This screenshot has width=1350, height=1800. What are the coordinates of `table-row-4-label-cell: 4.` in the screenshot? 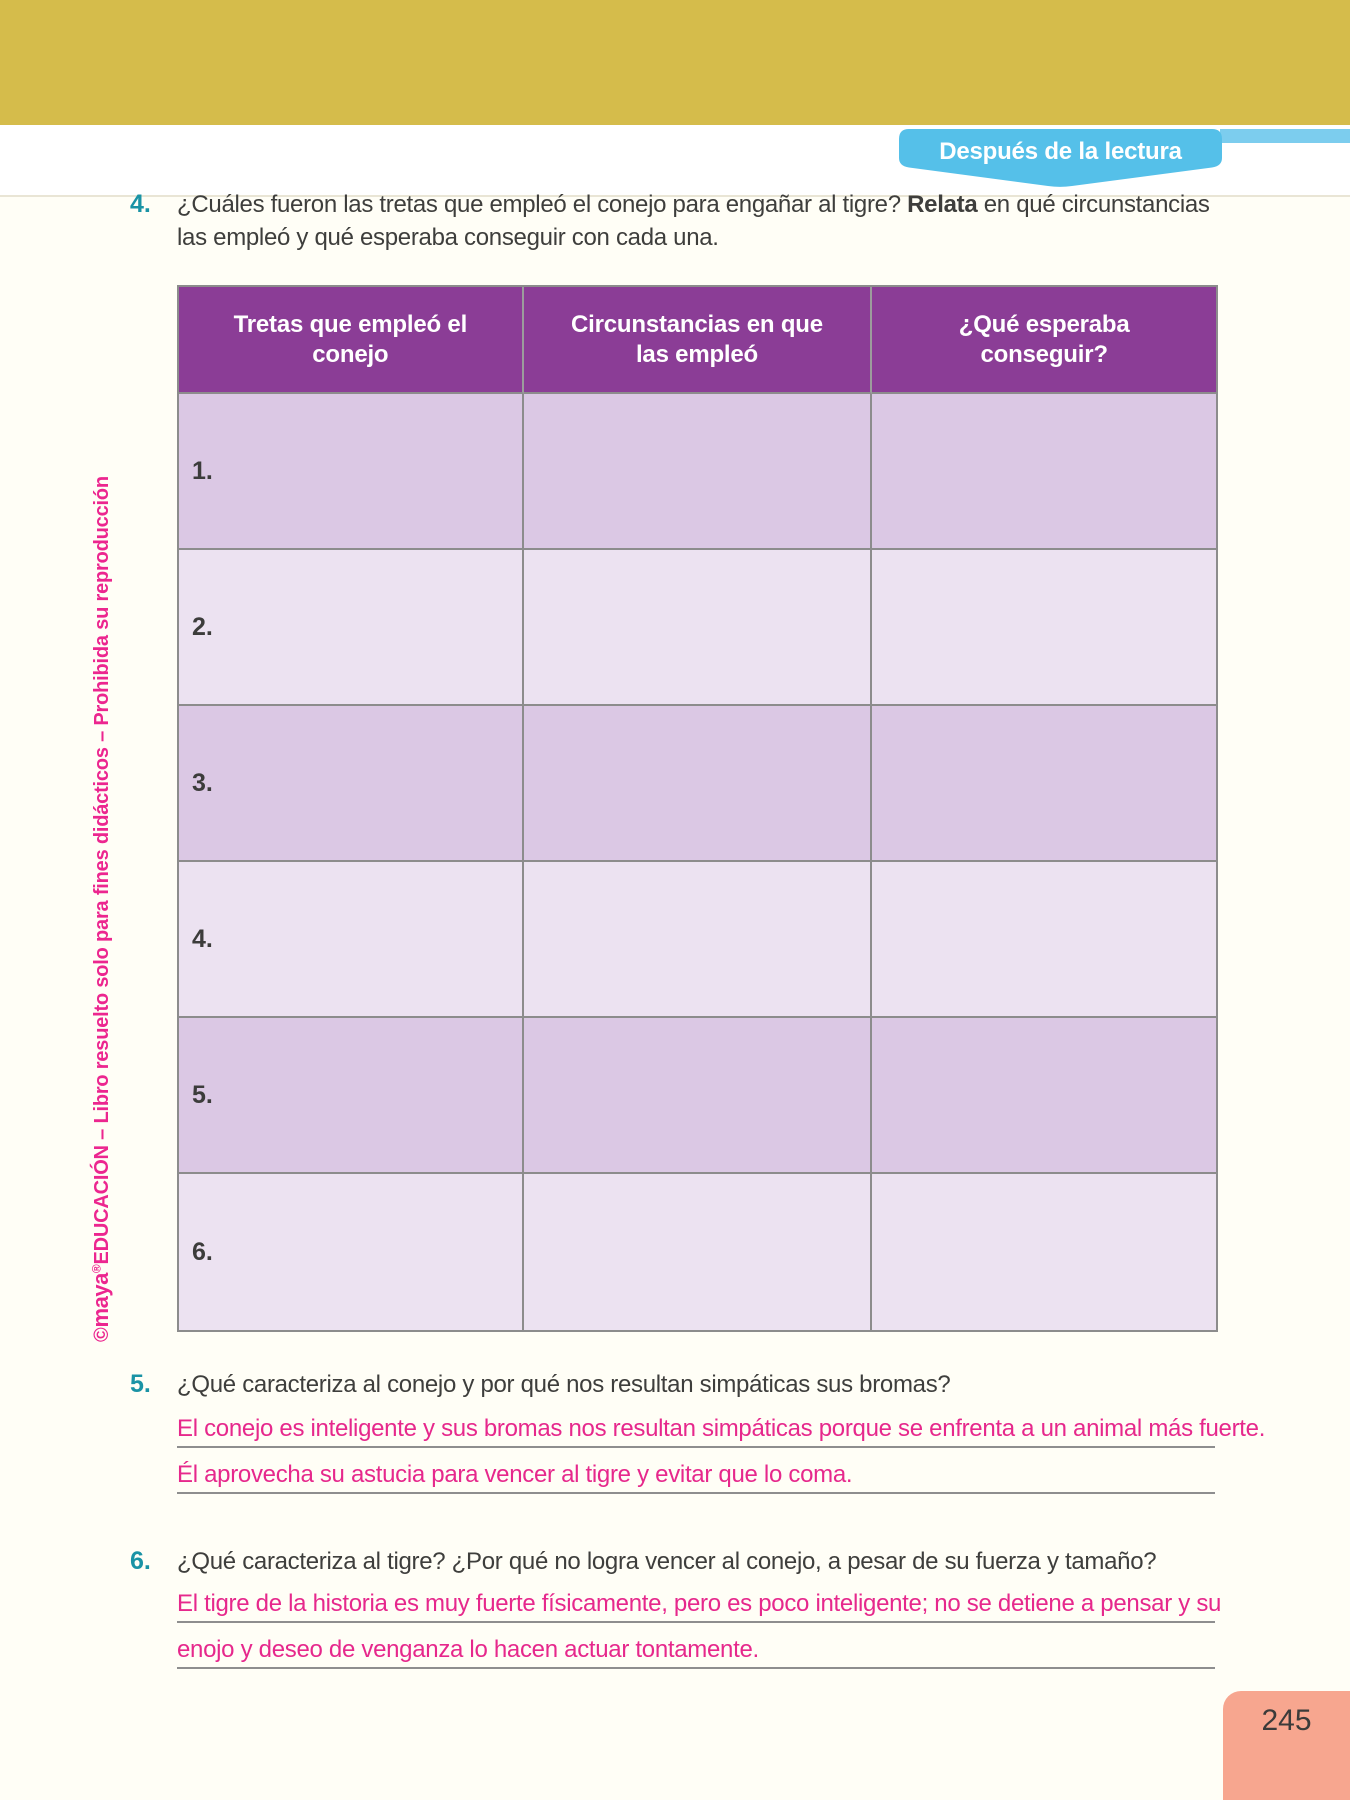 It's located at (351, 940).